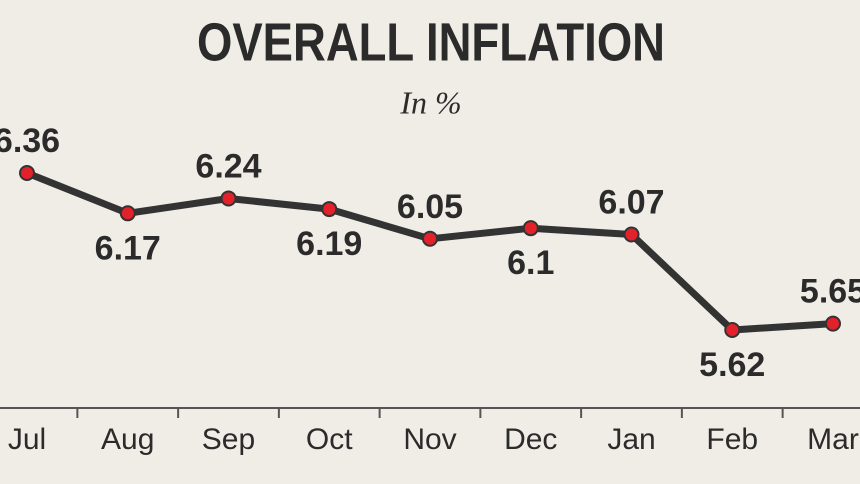 This screenshot has width=860, height=484. What do you see at coordinates (329, 439) in the screenshot?
I see `x-tick-label: Oct` at bounding box center [329, 439].